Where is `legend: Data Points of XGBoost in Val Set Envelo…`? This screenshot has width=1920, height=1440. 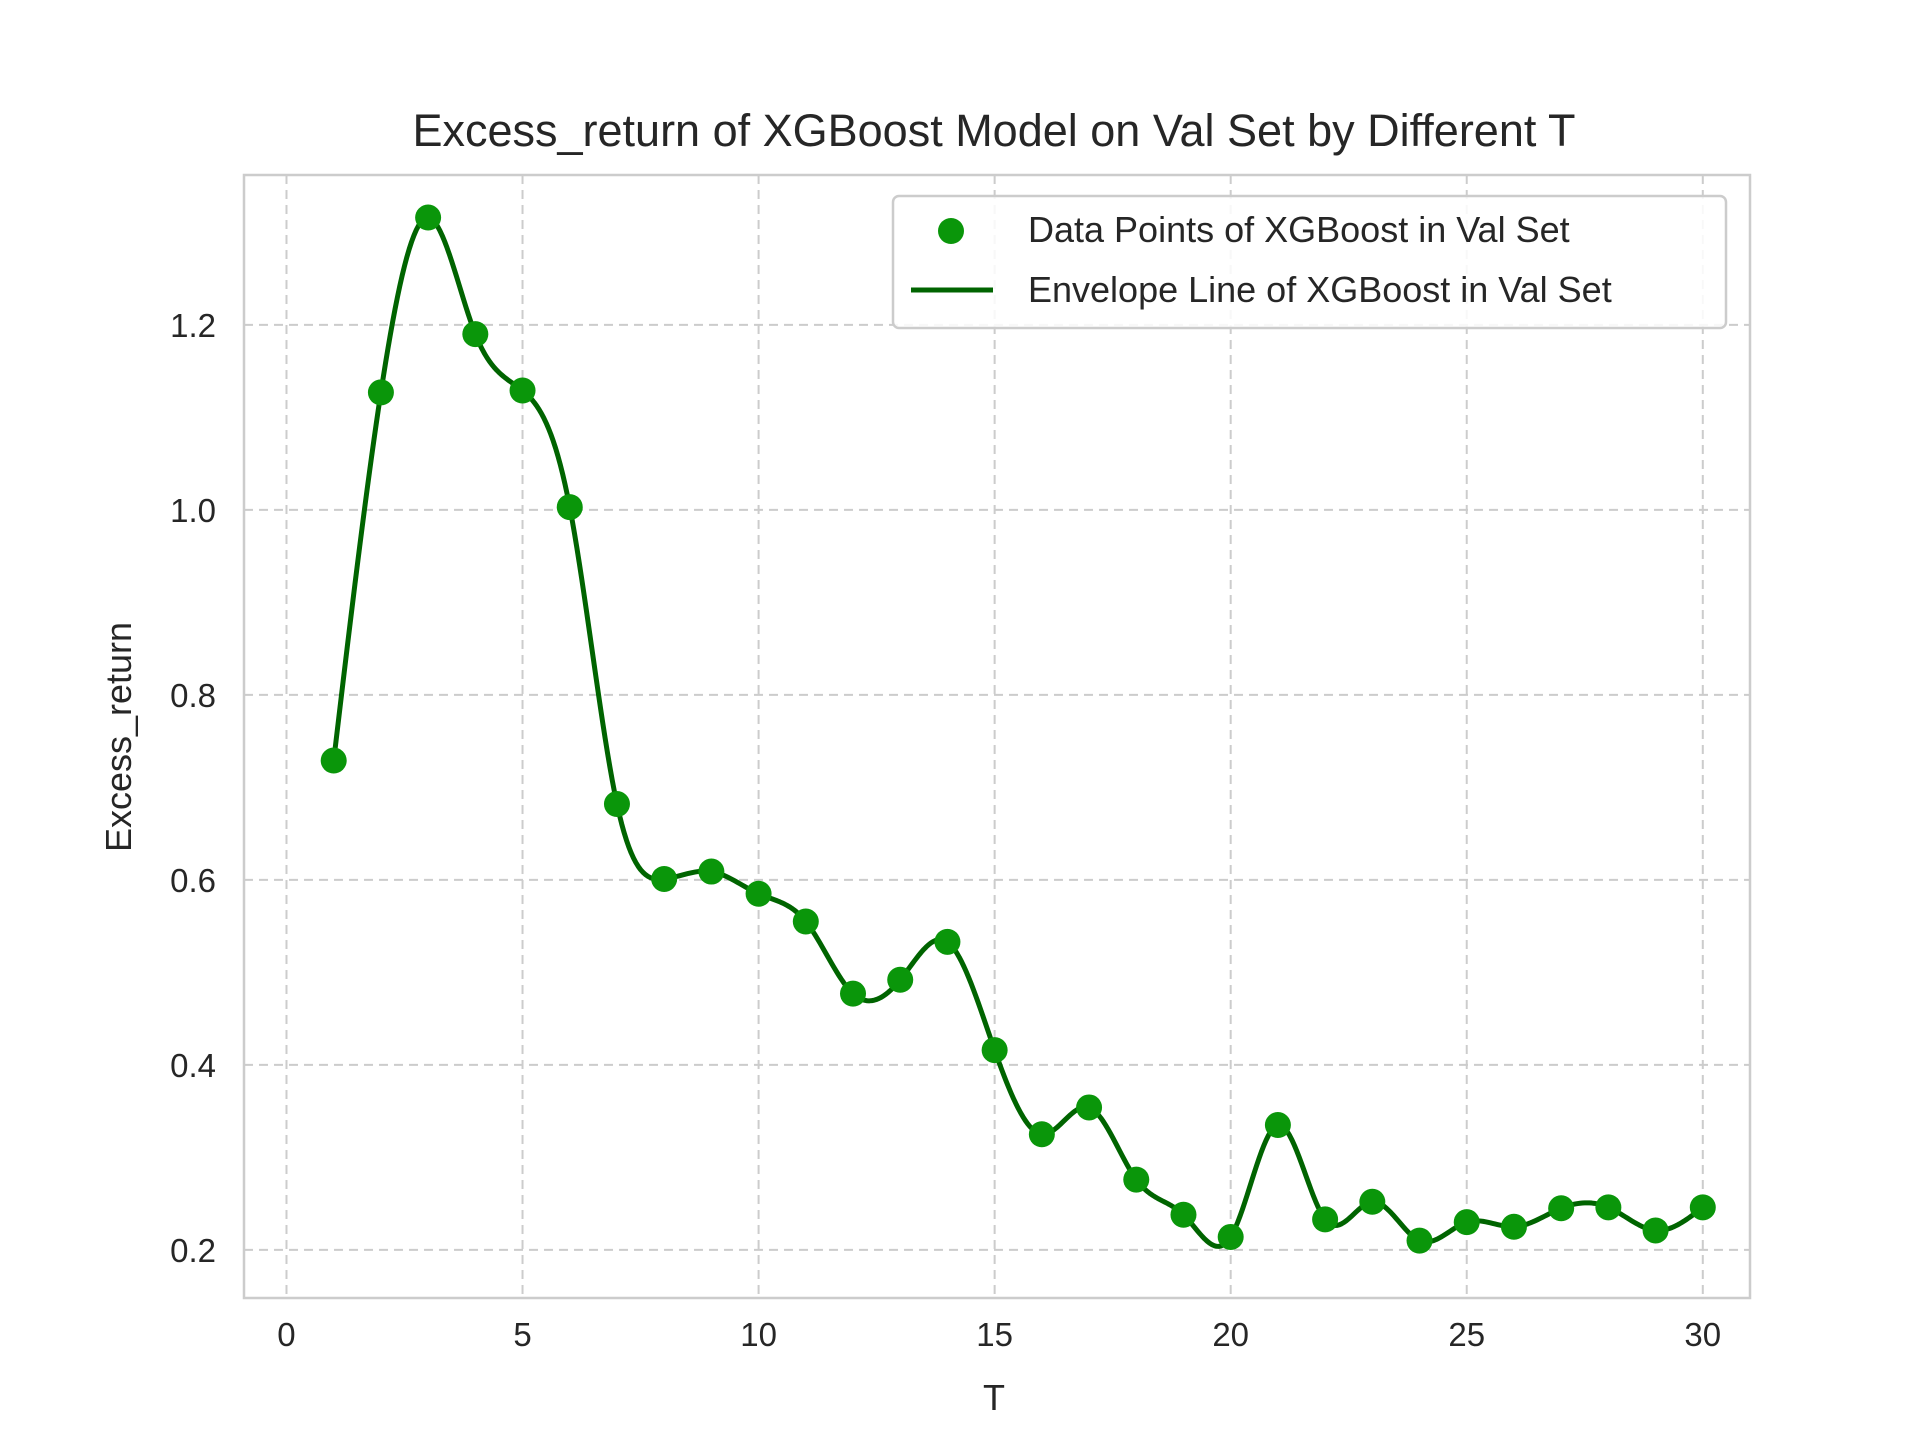
legend: Data Points of XGBoost in Val Set Envelo… is located at coordinates (1309, 262).